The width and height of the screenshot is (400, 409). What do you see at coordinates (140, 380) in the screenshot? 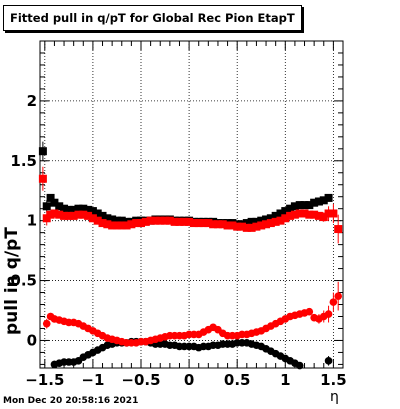
I see `x-tick-label: −0.5` at bounding box center [140, 380].